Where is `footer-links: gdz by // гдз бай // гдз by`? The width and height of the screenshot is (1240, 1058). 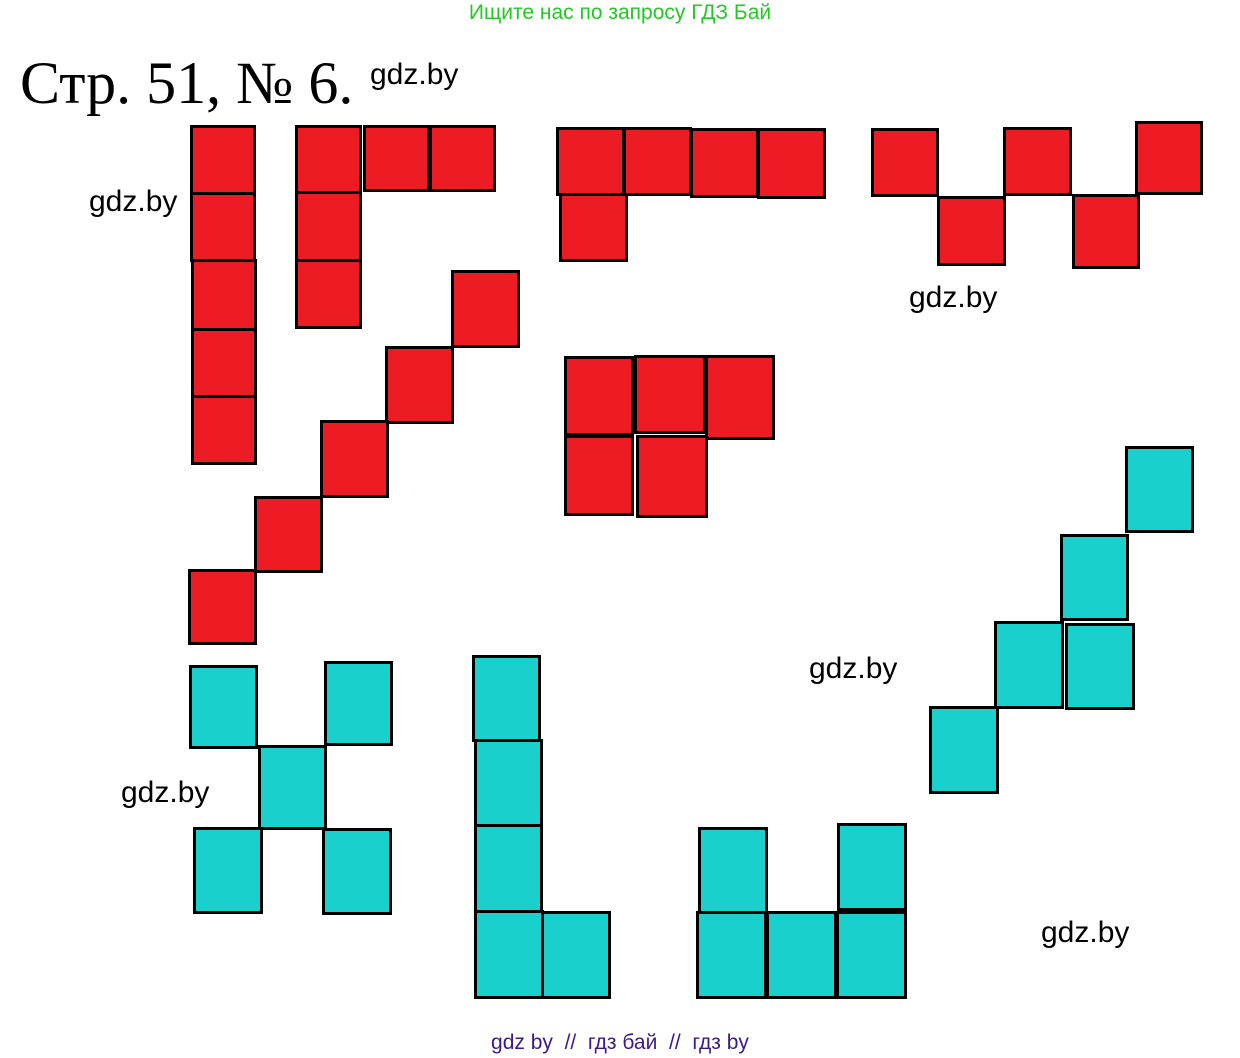 footer-links: gdz by // гдз бай // гдз by is located at coordinates (620, 1042).